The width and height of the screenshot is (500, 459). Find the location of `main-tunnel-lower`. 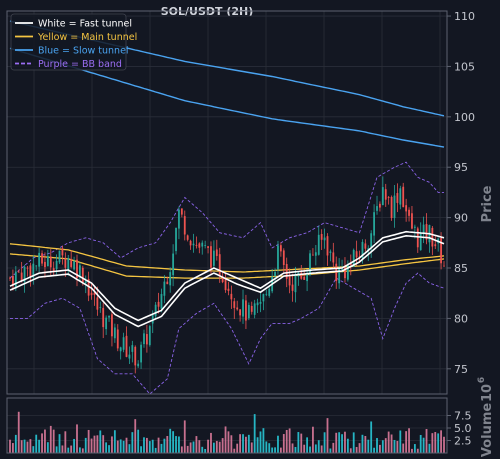

main-tunnel-lower is located at coordinates (227, 266).